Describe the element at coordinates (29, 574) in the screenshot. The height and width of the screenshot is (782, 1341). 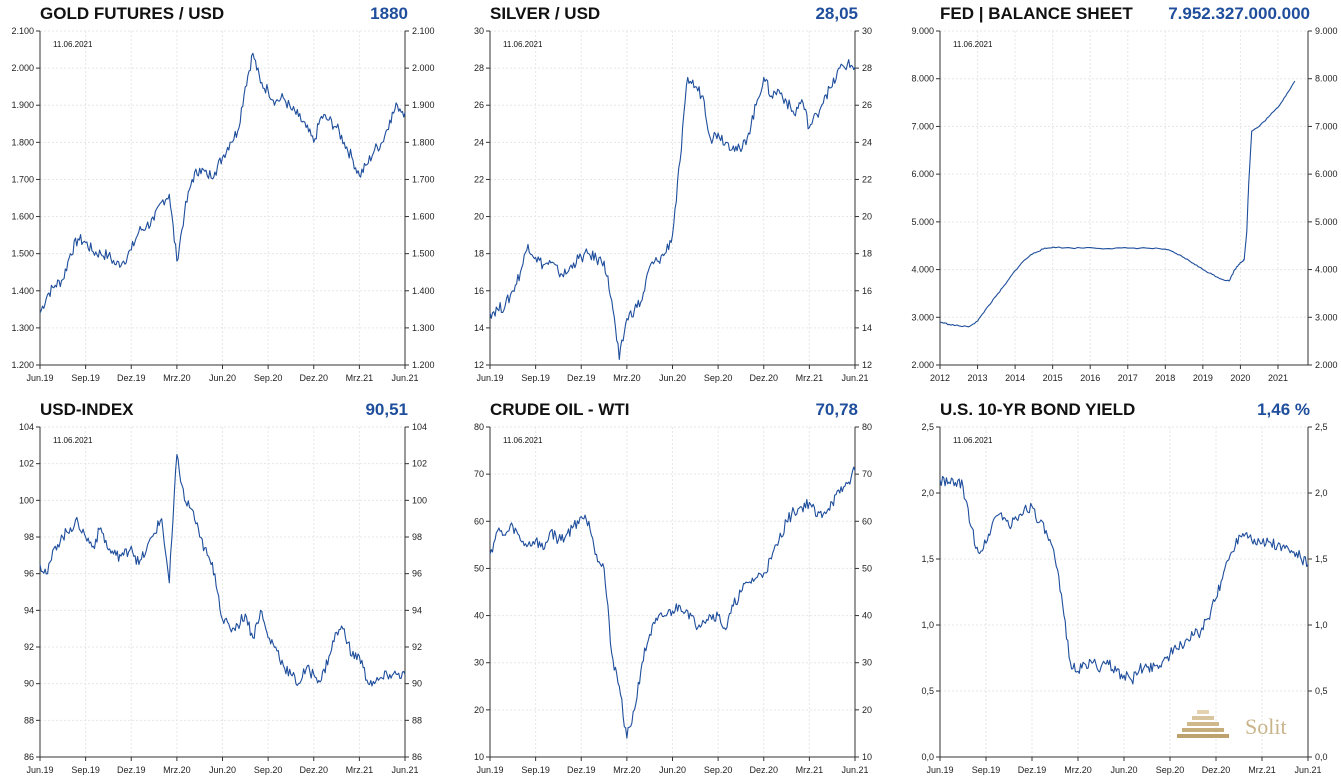
I see `y-tick-label-left: 96` at that location.